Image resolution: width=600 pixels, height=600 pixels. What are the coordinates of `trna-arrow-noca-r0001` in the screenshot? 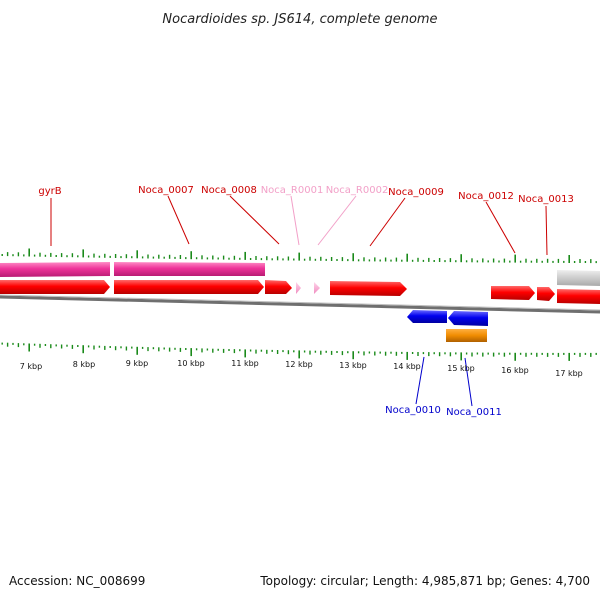 It's located at (298, 288).